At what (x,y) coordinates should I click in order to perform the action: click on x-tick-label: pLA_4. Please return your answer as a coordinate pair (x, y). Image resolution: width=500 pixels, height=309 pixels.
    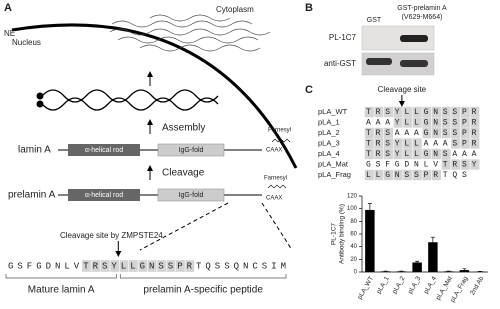
    Looking at the image, I should click on (431, 285).